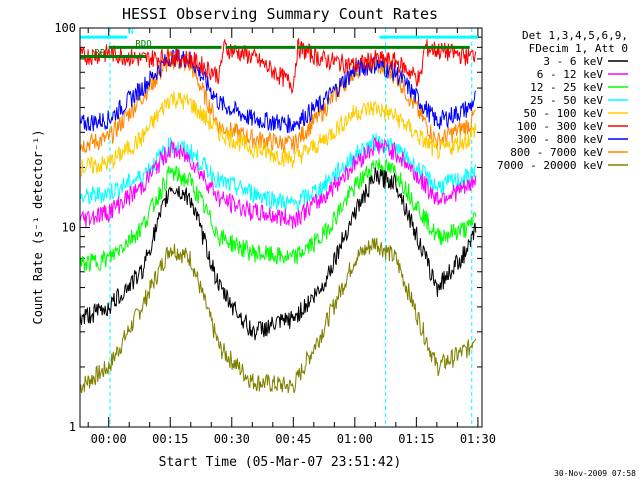 This screenshot has height=480, width=640. What do you see at coordinates (478, 439) in the screenshot?
I see `x-tick-label: 01:30` at bounding box center [478, 439].